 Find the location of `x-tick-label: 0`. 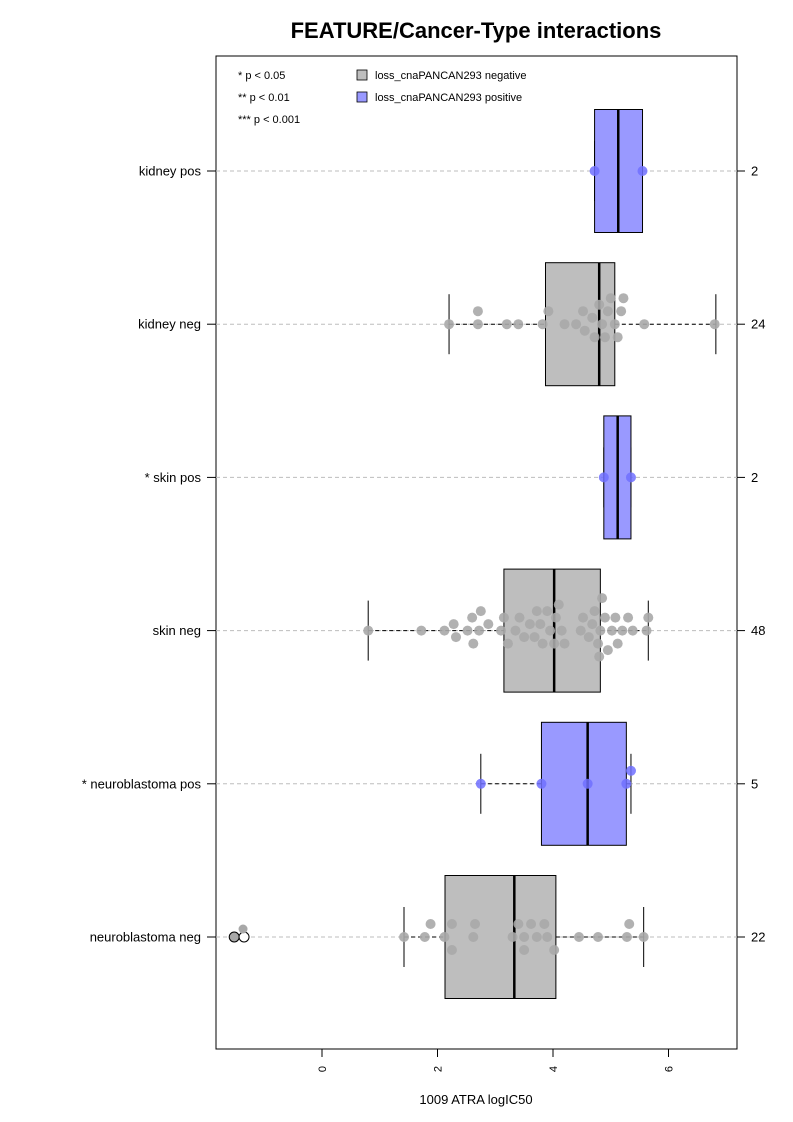

x-tick-label: 0 is located at coordinates (323, 1069).